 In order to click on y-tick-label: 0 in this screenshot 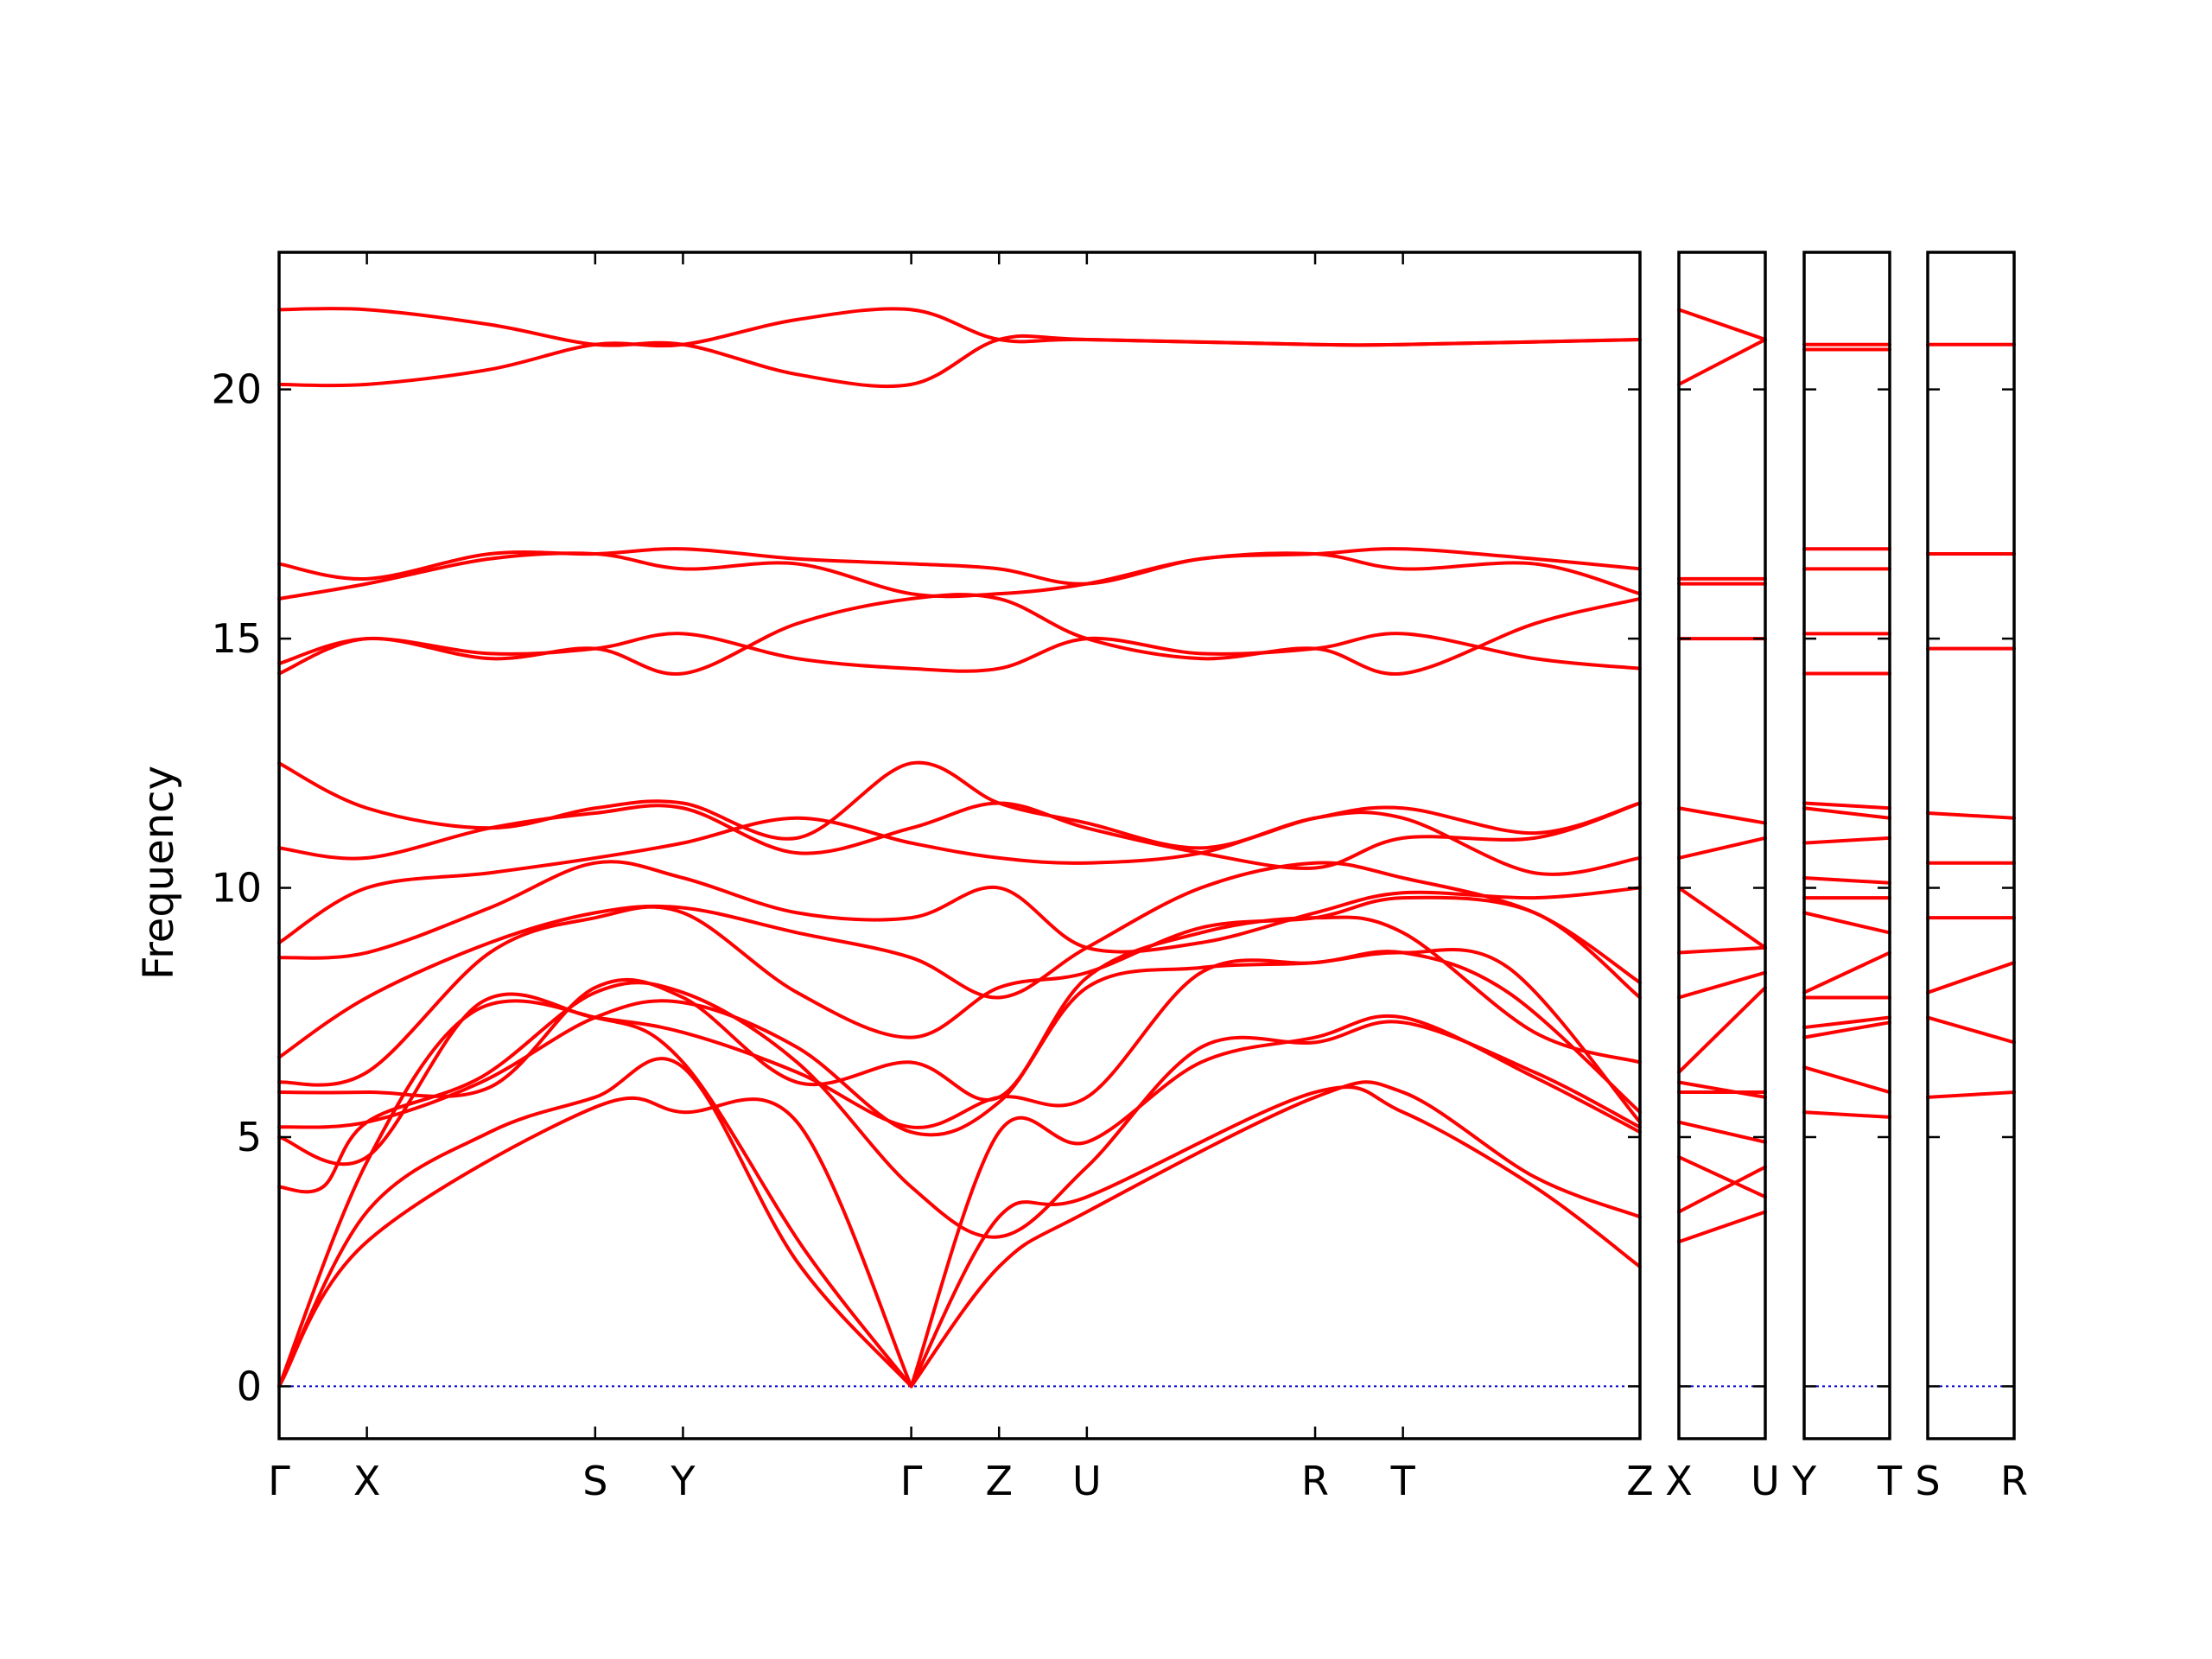, I will do `click(249, 1386)`.